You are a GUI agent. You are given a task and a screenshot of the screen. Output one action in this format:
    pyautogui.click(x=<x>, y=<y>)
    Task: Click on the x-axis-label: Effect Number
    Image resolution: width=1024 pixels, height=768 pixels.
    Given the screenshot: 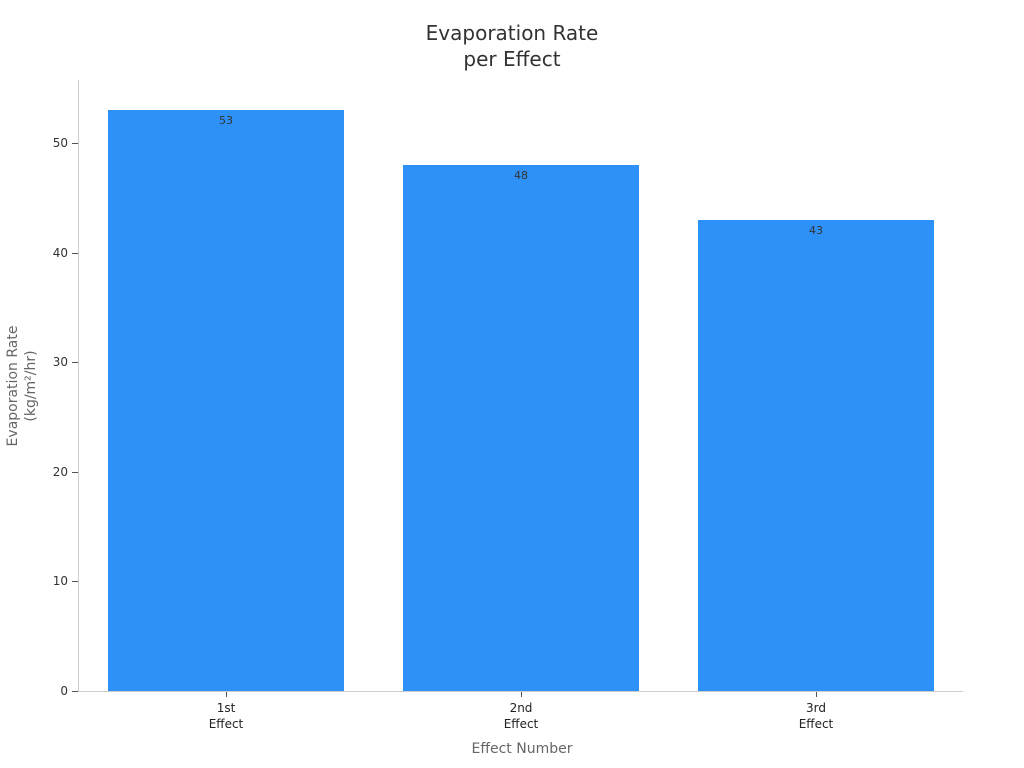 What is the action you would take?
    pyautogui.click(x=522, y=749)
    